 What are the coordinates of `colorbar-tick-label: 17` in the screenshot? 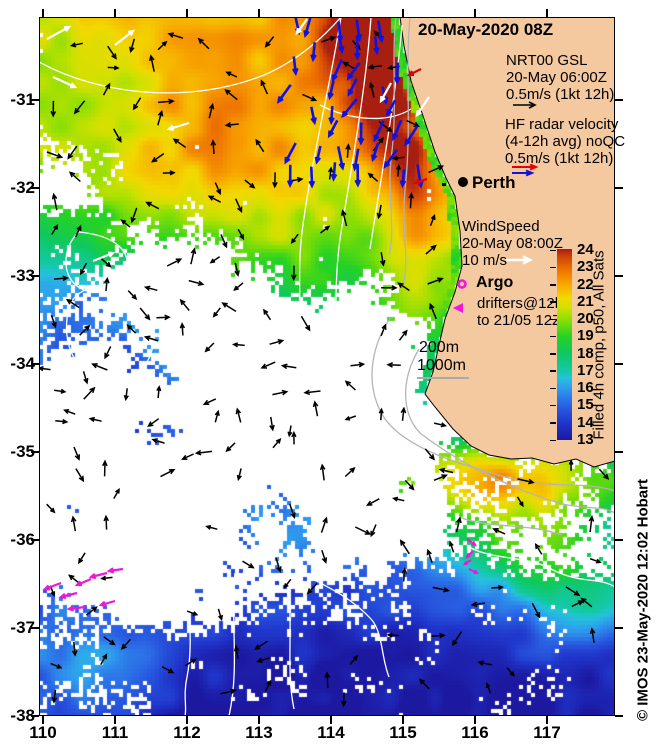 It's located at (585, 370).